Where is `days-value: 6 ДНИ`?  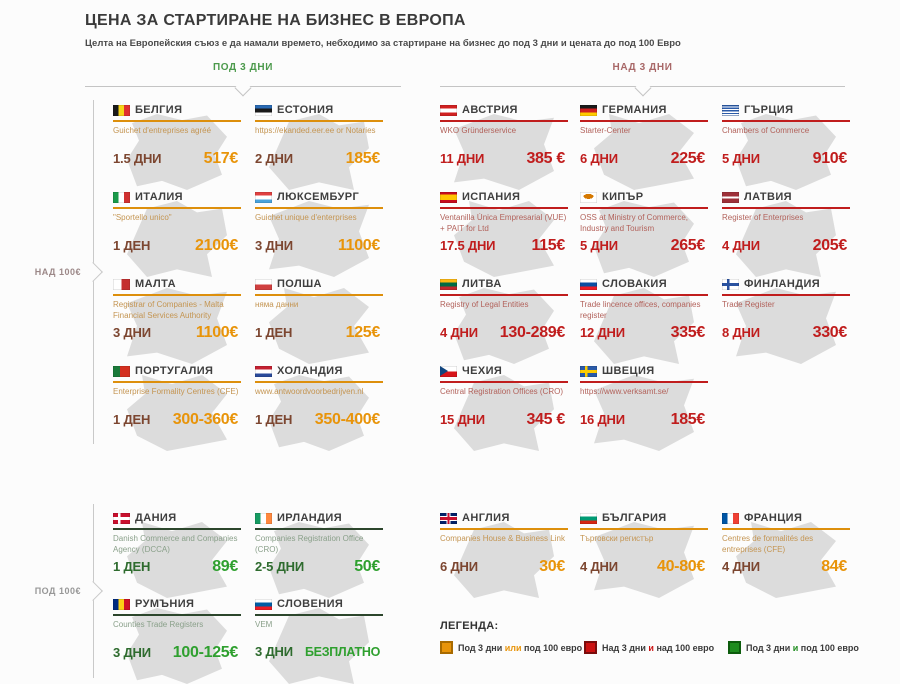 days-value: 6 ДНИ is located at coordinates (459, 566).